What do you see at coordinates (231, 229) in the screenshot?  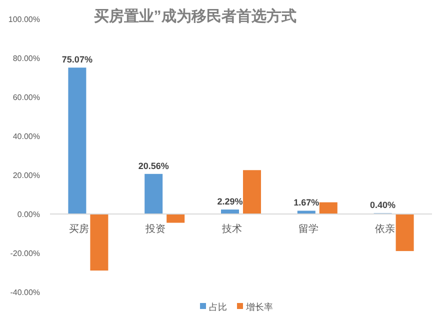 I see `x-tick-label: 技术` at bounding box center [231, 229].